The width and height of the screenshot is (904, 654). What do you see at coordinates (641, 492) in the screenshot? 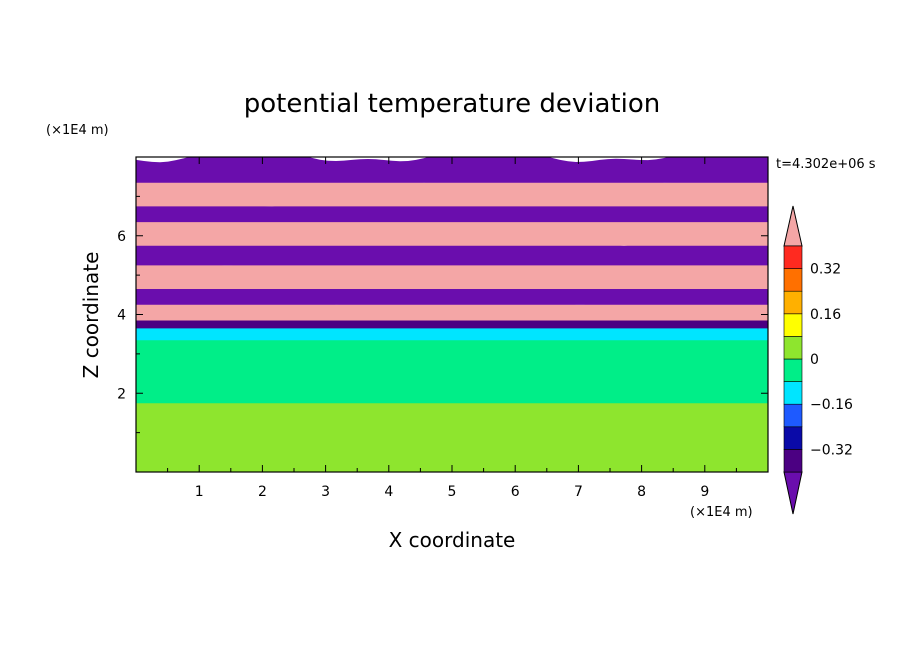
I see `x-tick-label: 8` at bounding box center [641, 492].